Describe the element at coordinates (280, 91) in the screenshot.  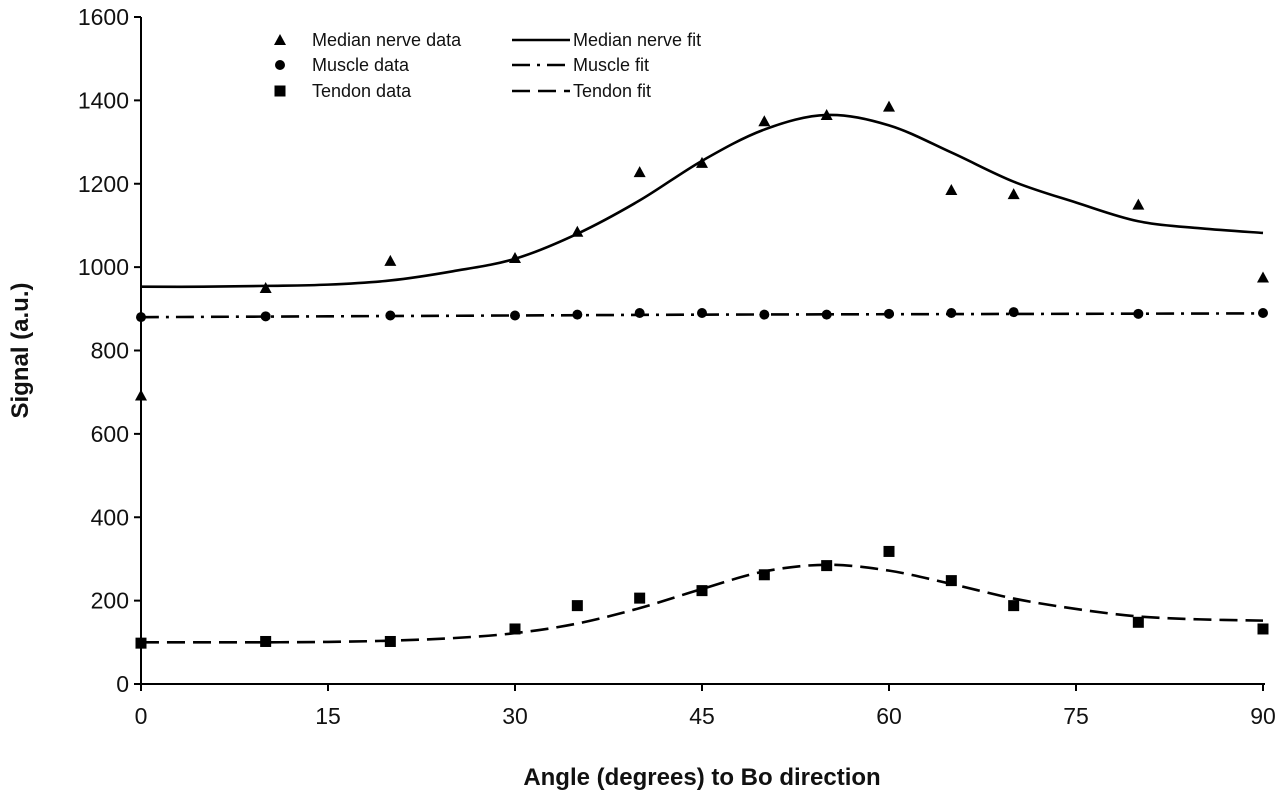
I see `legend-marker-tendon-data` at that location.